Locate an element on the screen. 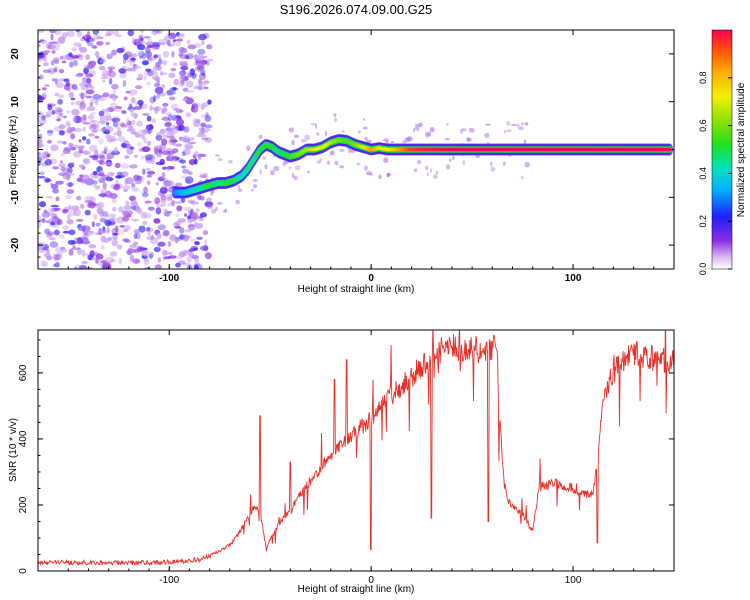 Image resolution: width=750 pixels, height=600 pixels. y-tick-label: 0 is located at coordinates (15, 149).